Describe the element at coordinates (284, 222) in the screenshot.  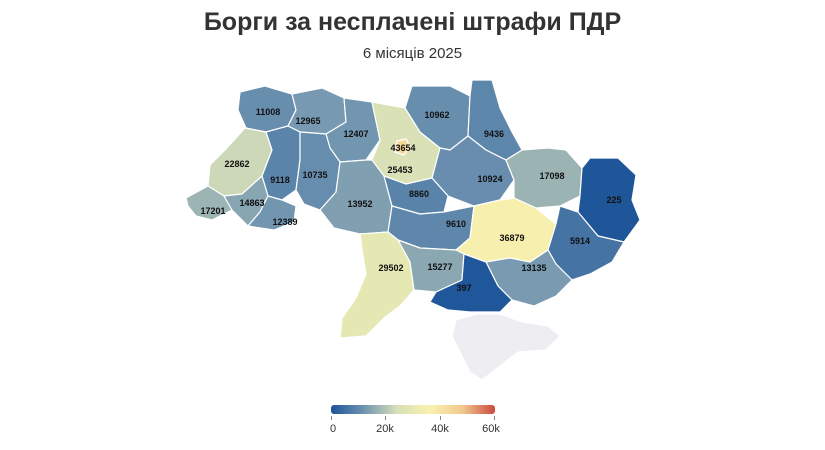
I see `region-label-chernivtsi: 12389` at that location.